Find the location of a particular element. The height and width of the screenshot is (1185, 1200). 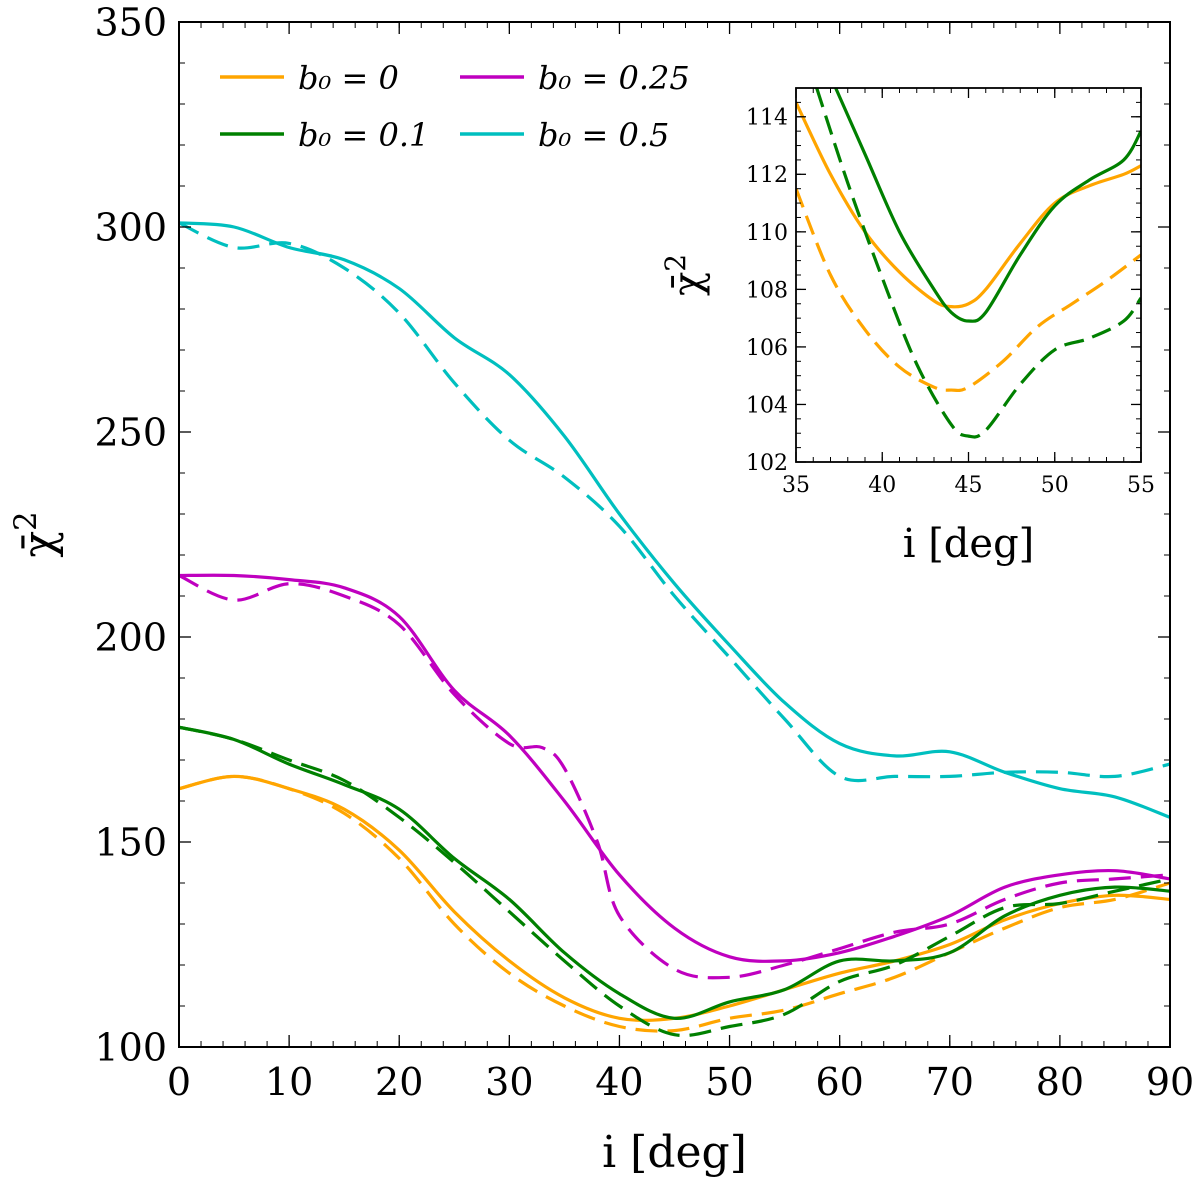

legend-entry: b₀ = 0.1 is located at coordinates (324, 135).